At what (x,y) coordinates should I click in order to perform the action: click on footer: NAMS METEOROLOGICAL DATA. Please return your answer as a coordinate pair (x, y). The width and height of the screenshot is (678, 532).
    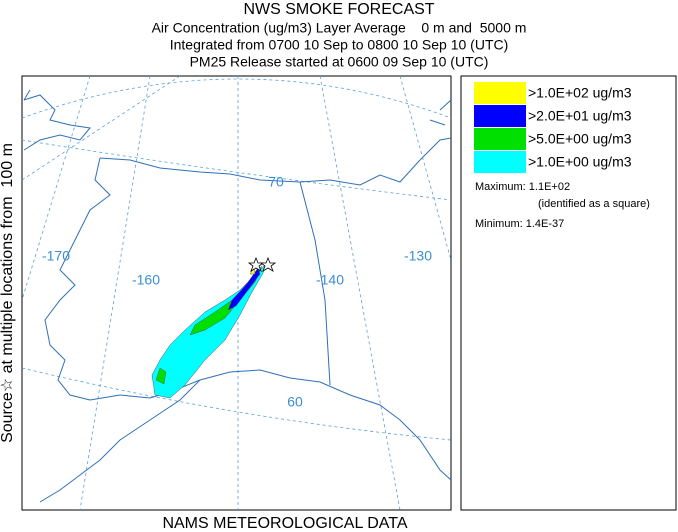
    Looking at the image, I should click on (284, 523).